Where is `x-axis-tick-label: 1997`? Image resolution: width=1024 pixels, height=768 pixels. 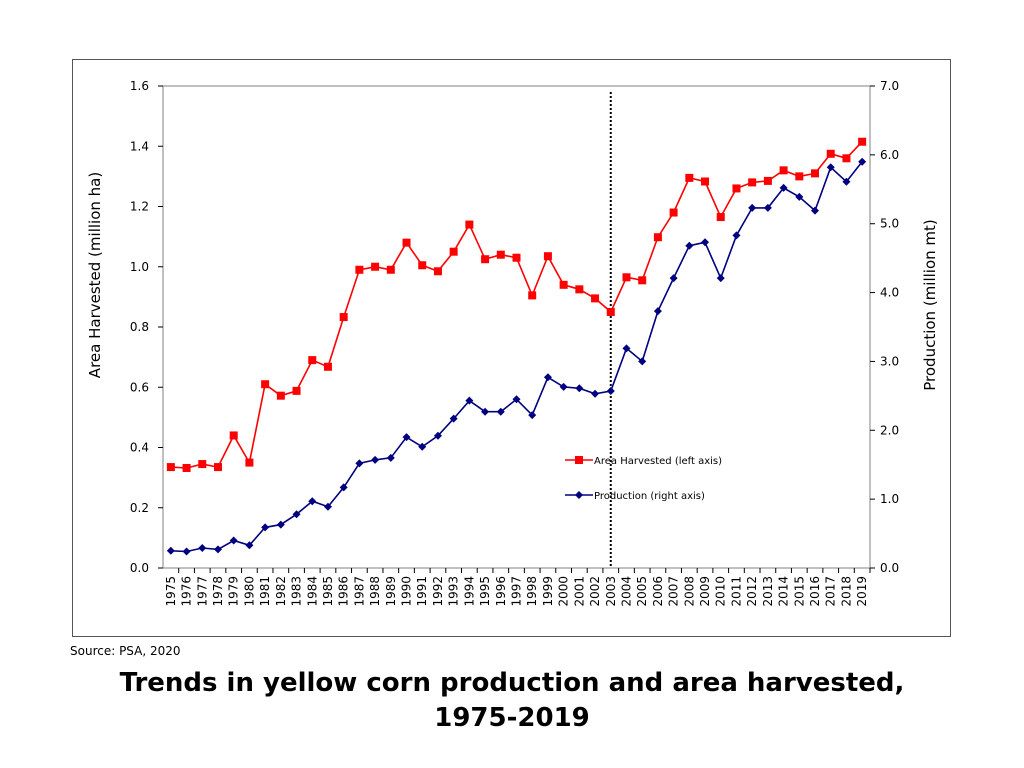
x-axis-tick-label: 1997 is located at coordinates (517, 591).